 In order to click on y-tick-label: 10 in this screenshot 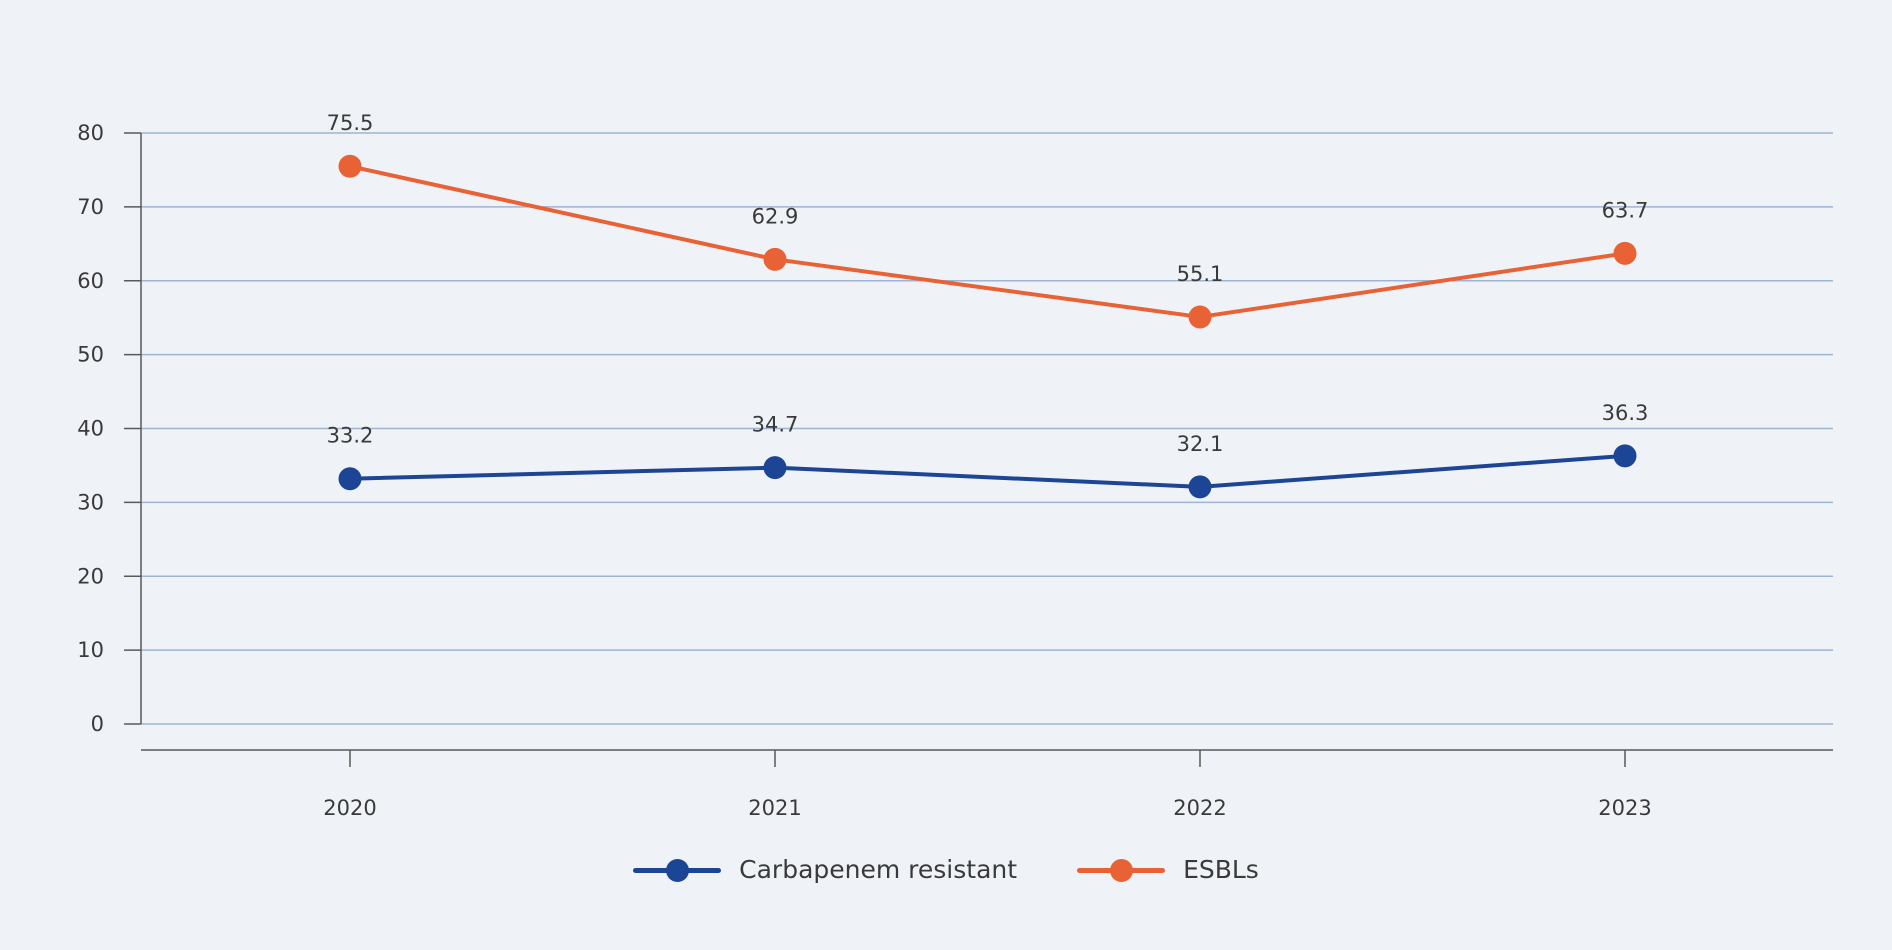, I will do `click(90, 650)`.